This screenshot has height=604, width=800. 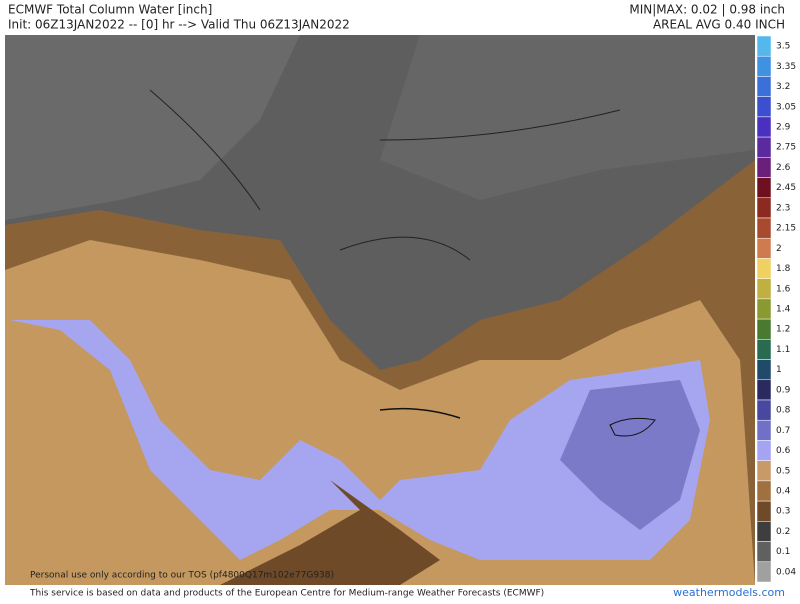 What do you see at coordinates (719, 25) in the screenshot?
I see `areal-avg: AREAL AVG 0.40 INCH` at bounding box center [719, 25].